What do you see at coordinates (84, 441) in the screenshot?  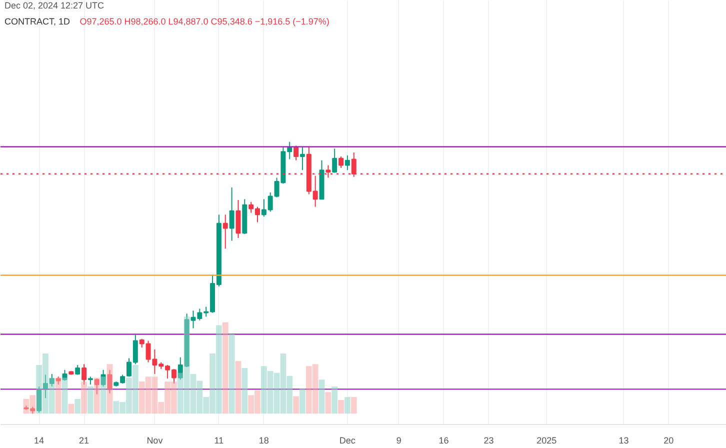 I see `x-tick-label: 21` at bounding box center [84, 441].